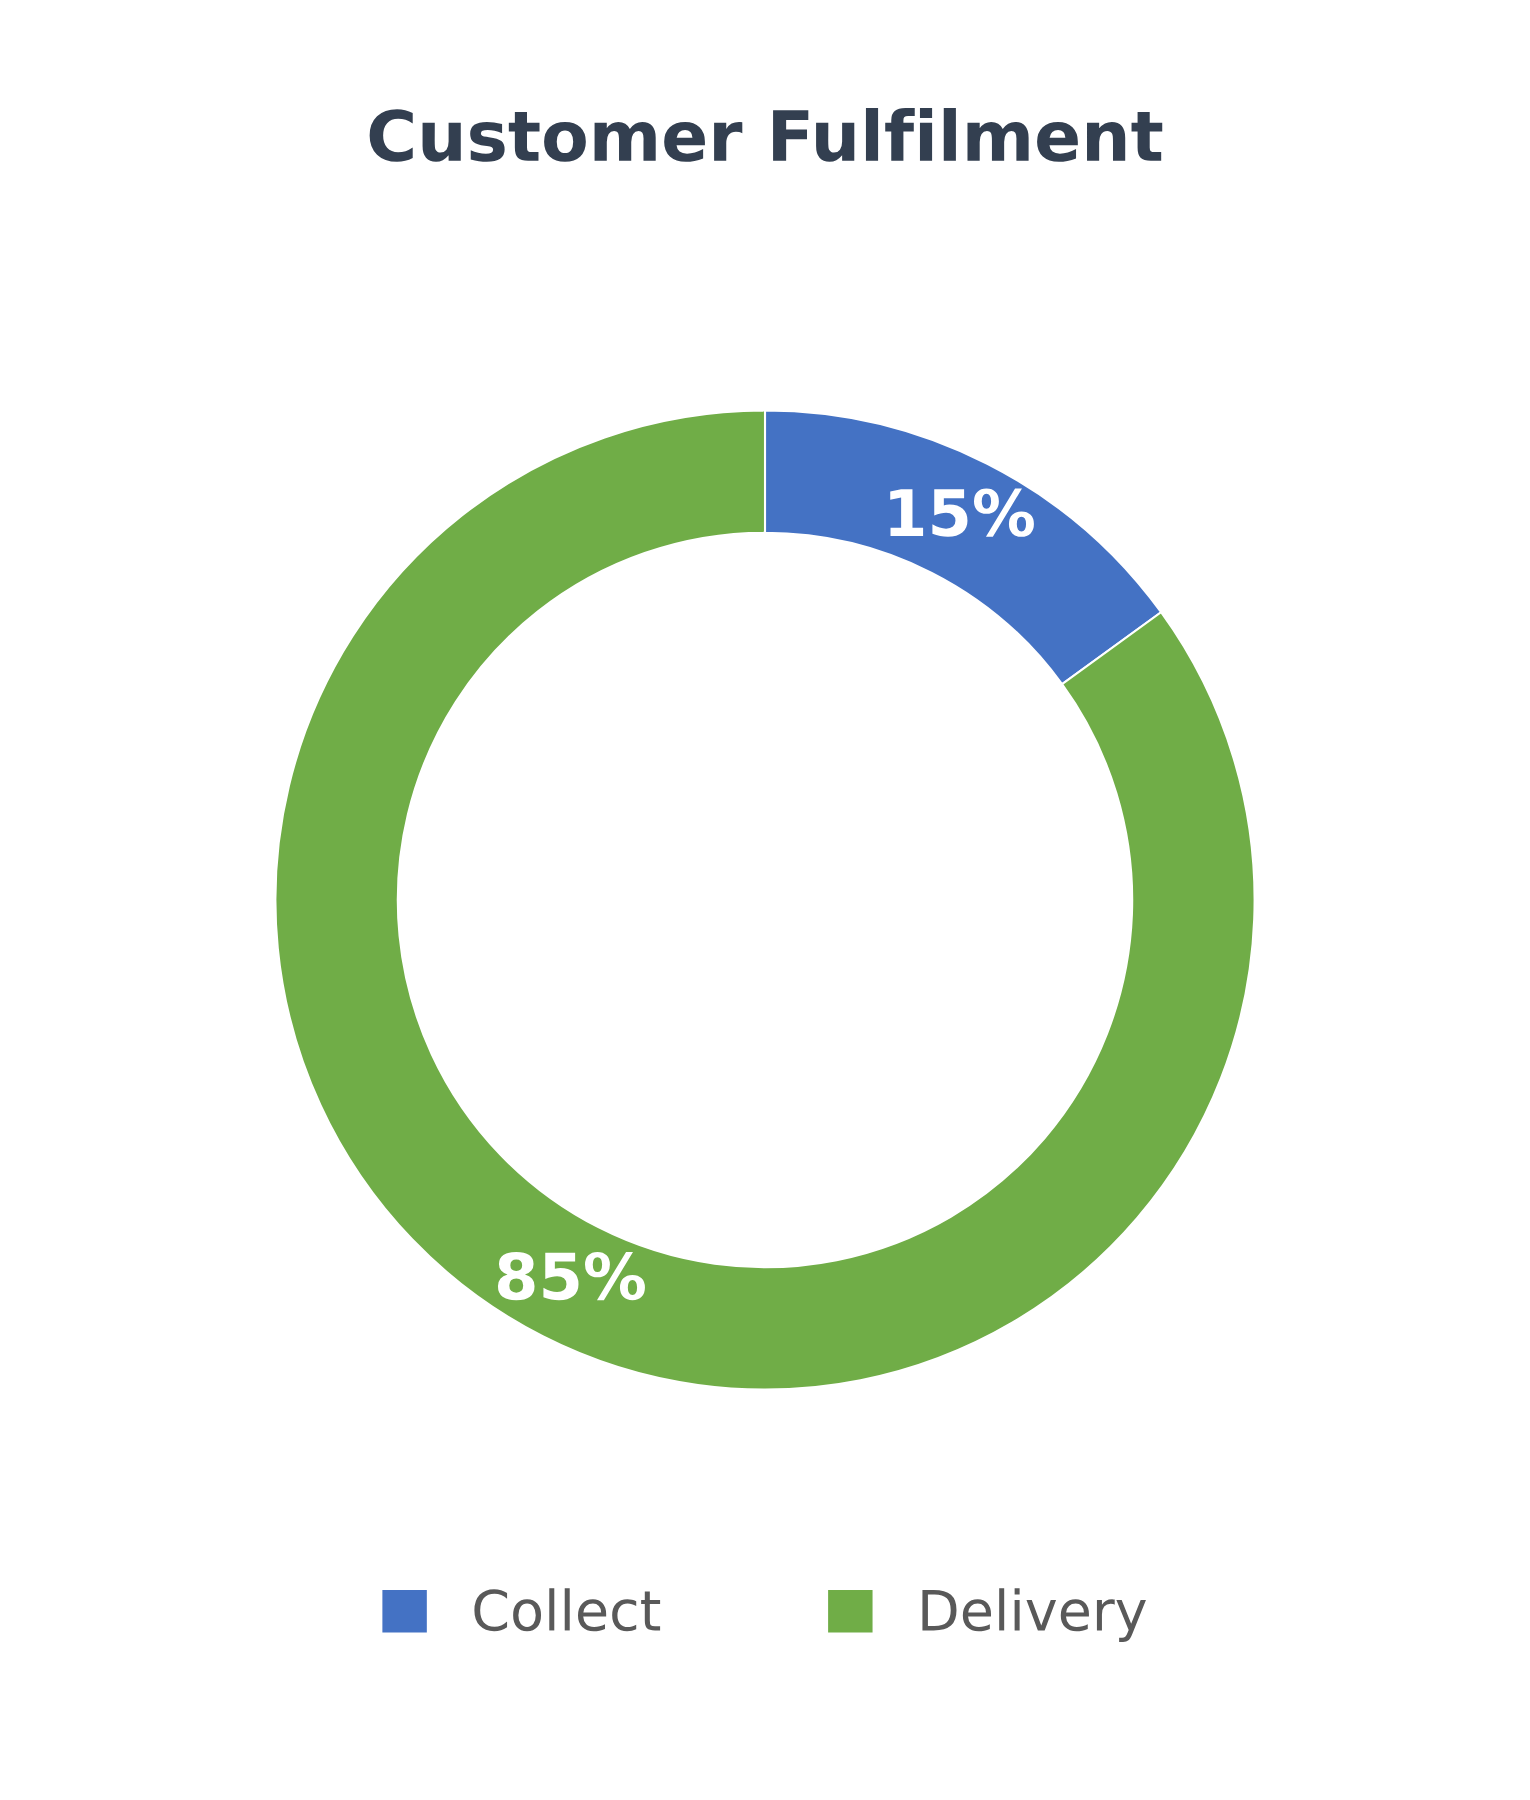 This screenshot has height=1800, width=1530. What do you see at coordinates (571, 1276) in the screenshot?
I see `data-label: 85%` at bounding box center [571, 1276].